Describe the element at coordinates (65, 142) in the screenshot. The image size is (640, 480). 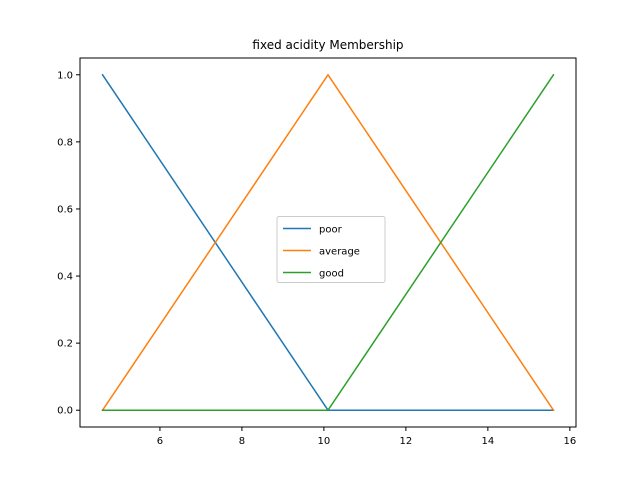
I see `y-tick-label: 0.8` at that location.